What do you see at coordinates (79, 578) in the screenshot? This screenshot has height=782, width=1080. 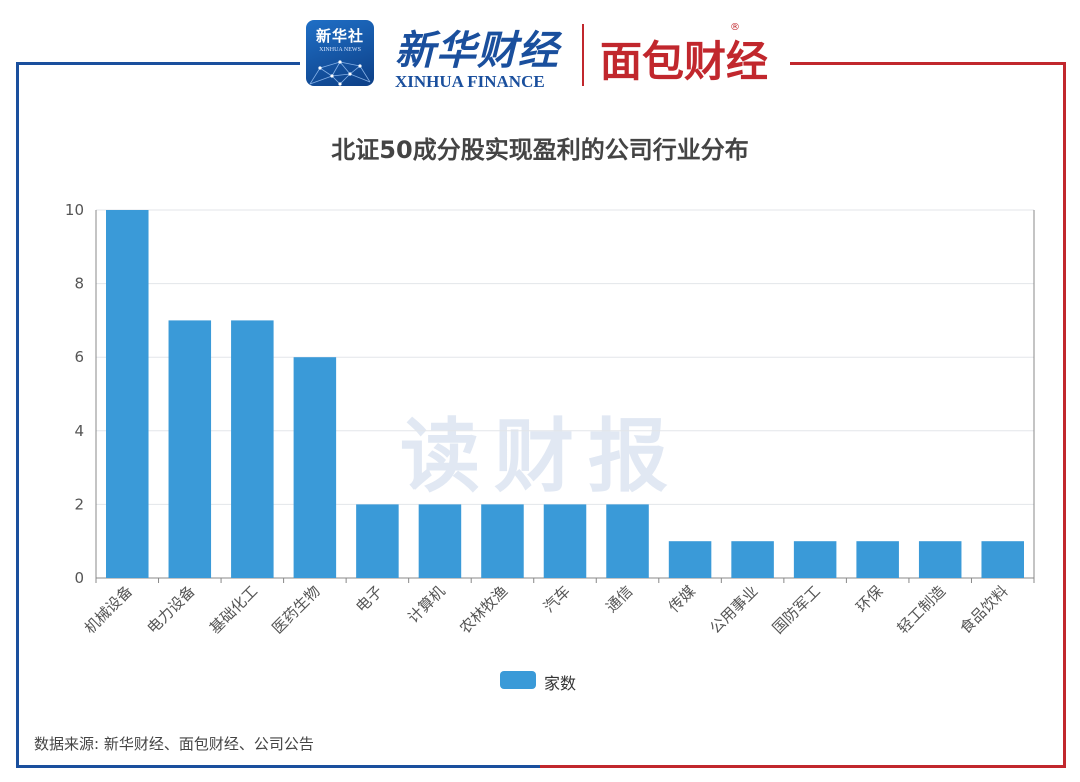 I see `y-tick-label: 0` at bounding box center [79, 578].